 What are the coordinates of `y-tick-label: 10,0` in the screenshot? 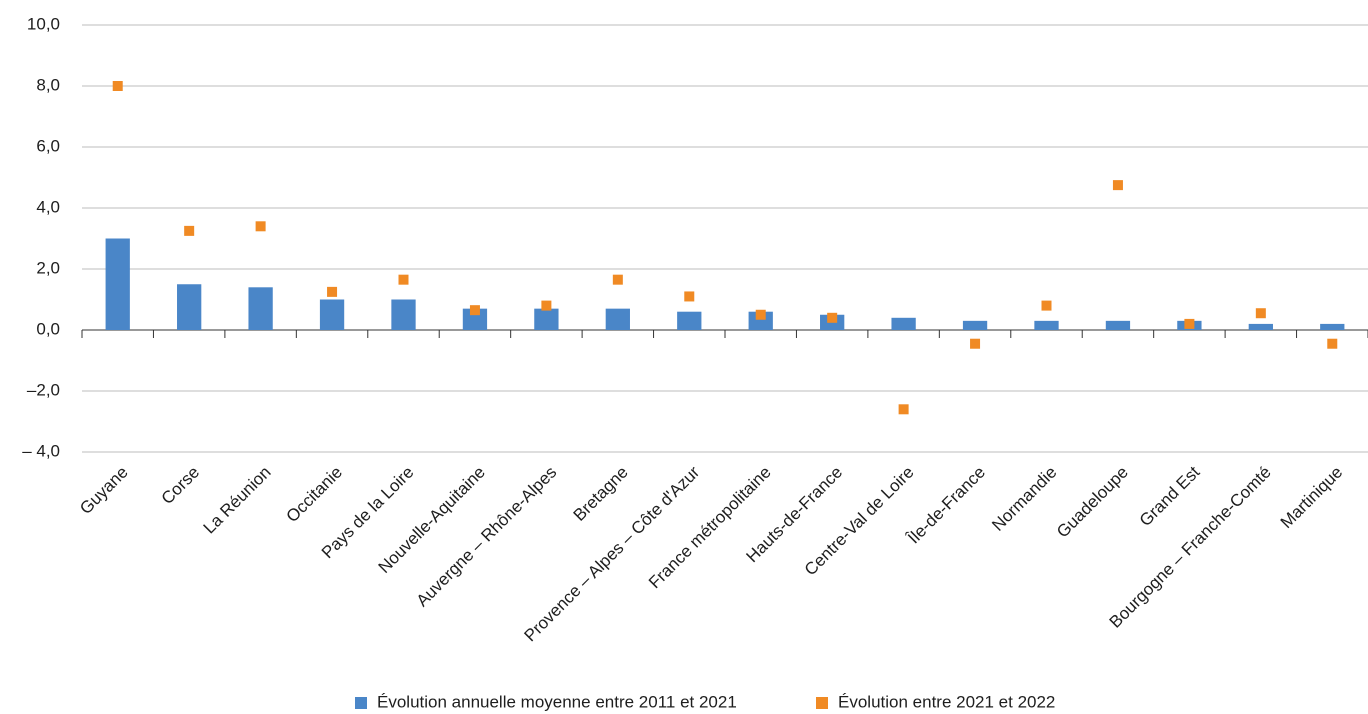 It's located at (43, 23).